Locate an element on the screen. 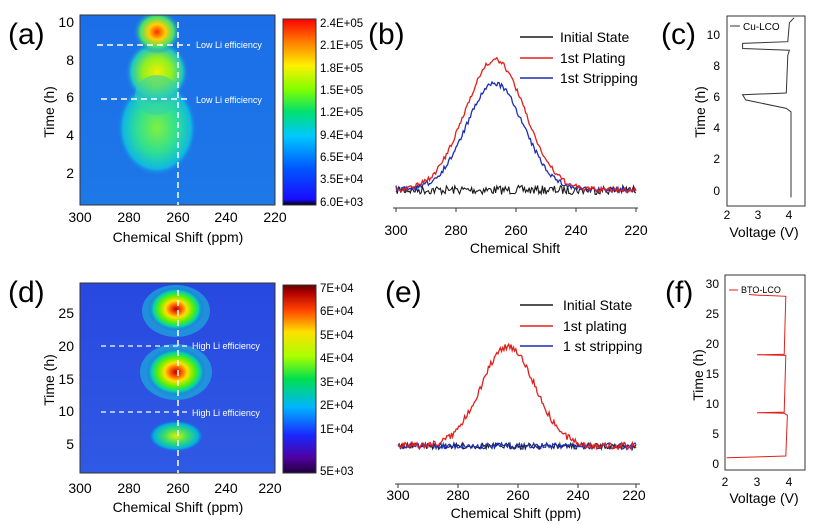  heatmap-d-xticks: 300 280 260 240 220 is located at coordinates (175, 488).